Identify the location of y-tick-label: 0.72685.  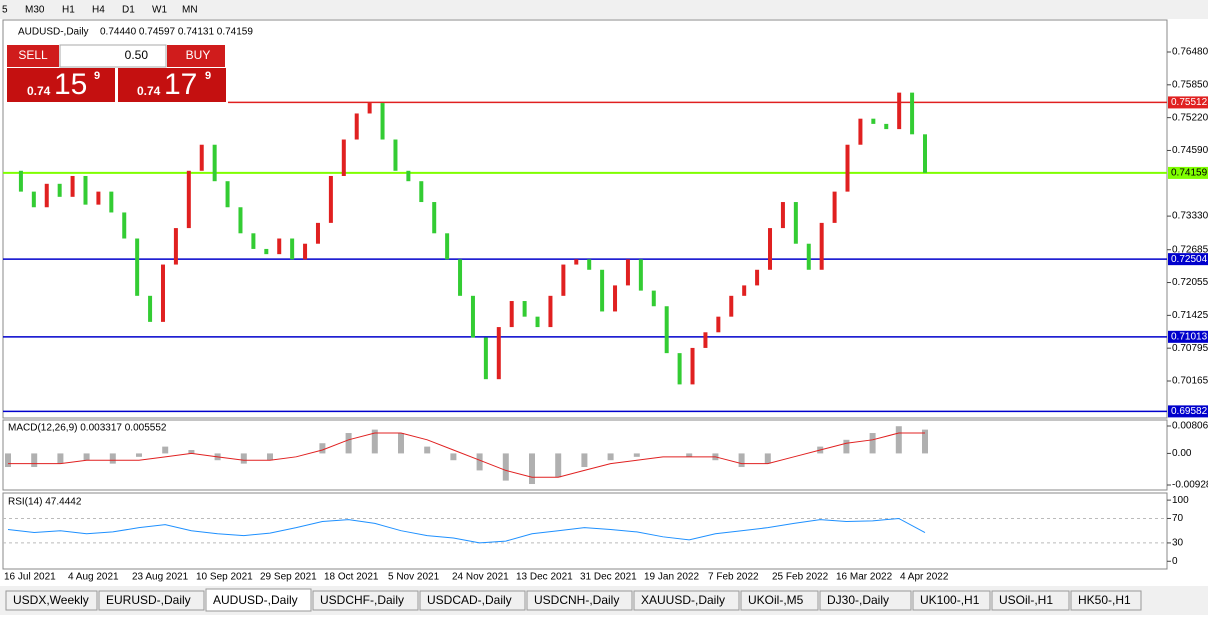
(1190, 249).